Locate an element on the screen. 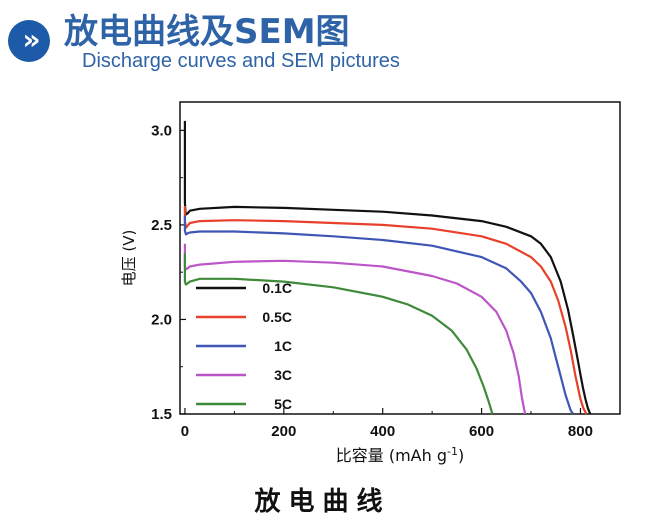 Image resolution: width=645 pixels, height=527 pixels. page-subtitle: Discharge curves and SEM pictures is located at coordinates (241, 61).